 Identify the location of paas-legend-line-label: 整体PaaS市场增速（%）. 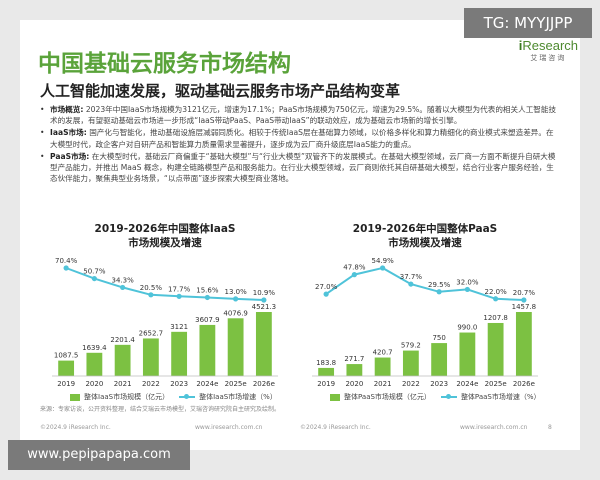
(500, 397).